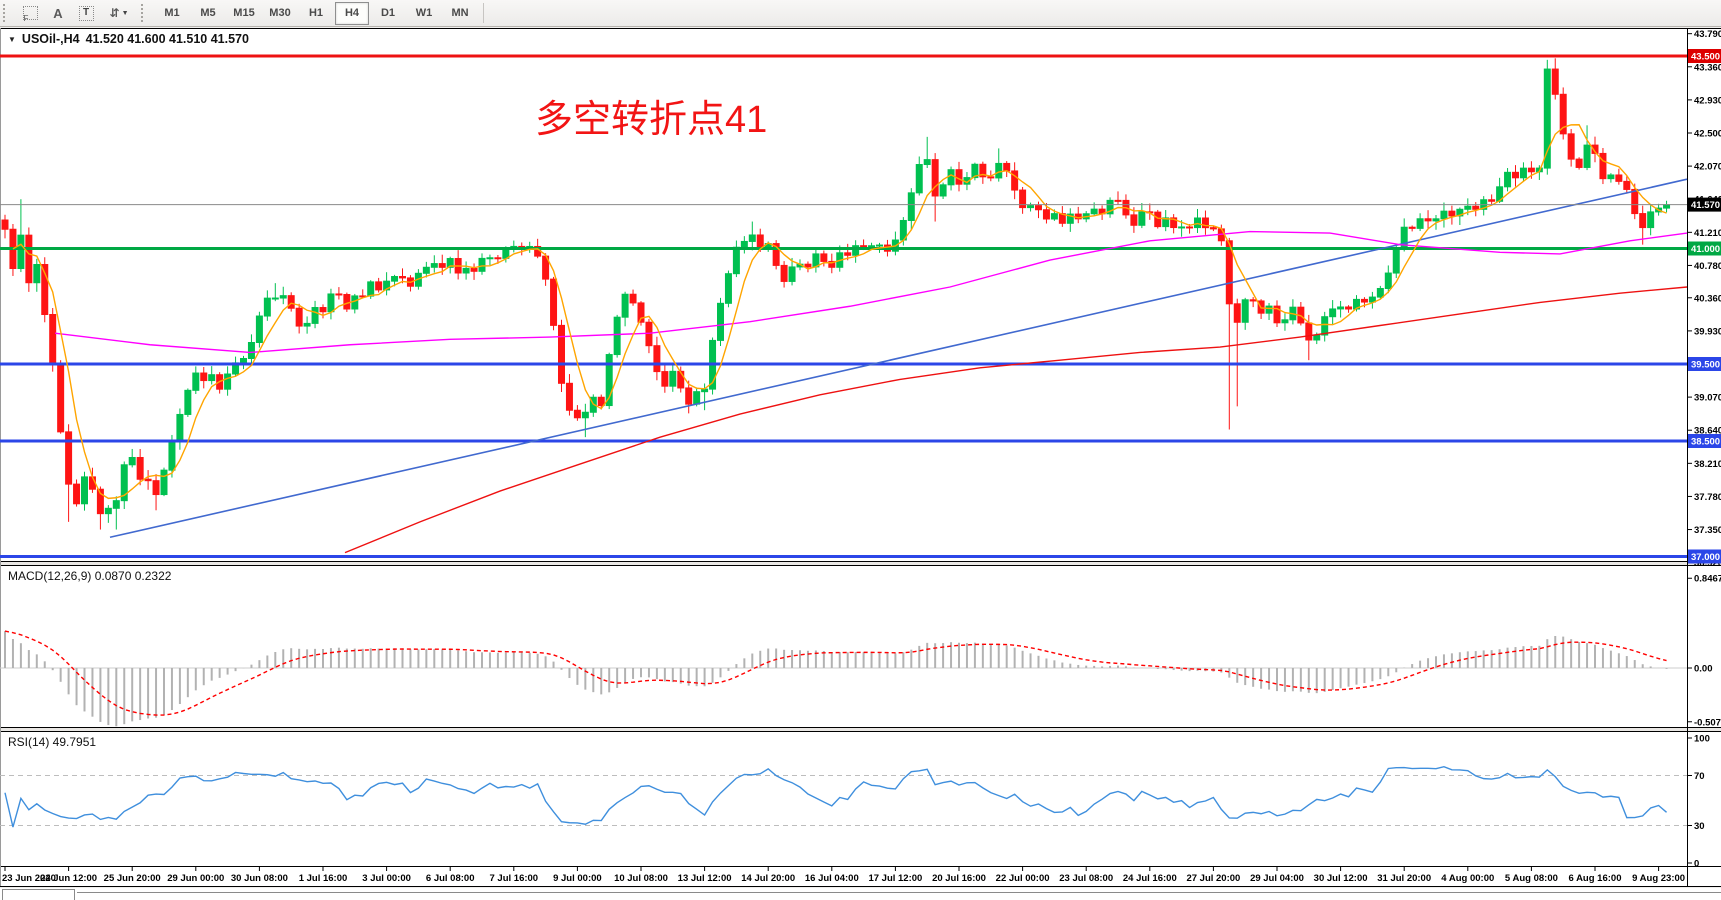 The width and height of the screenshot is (1721, 900). What do you see at coordinates (323, 878) in the screenshot?
I see `svg-text: 1 Jul 16:00` at bounding box center [323, 878].